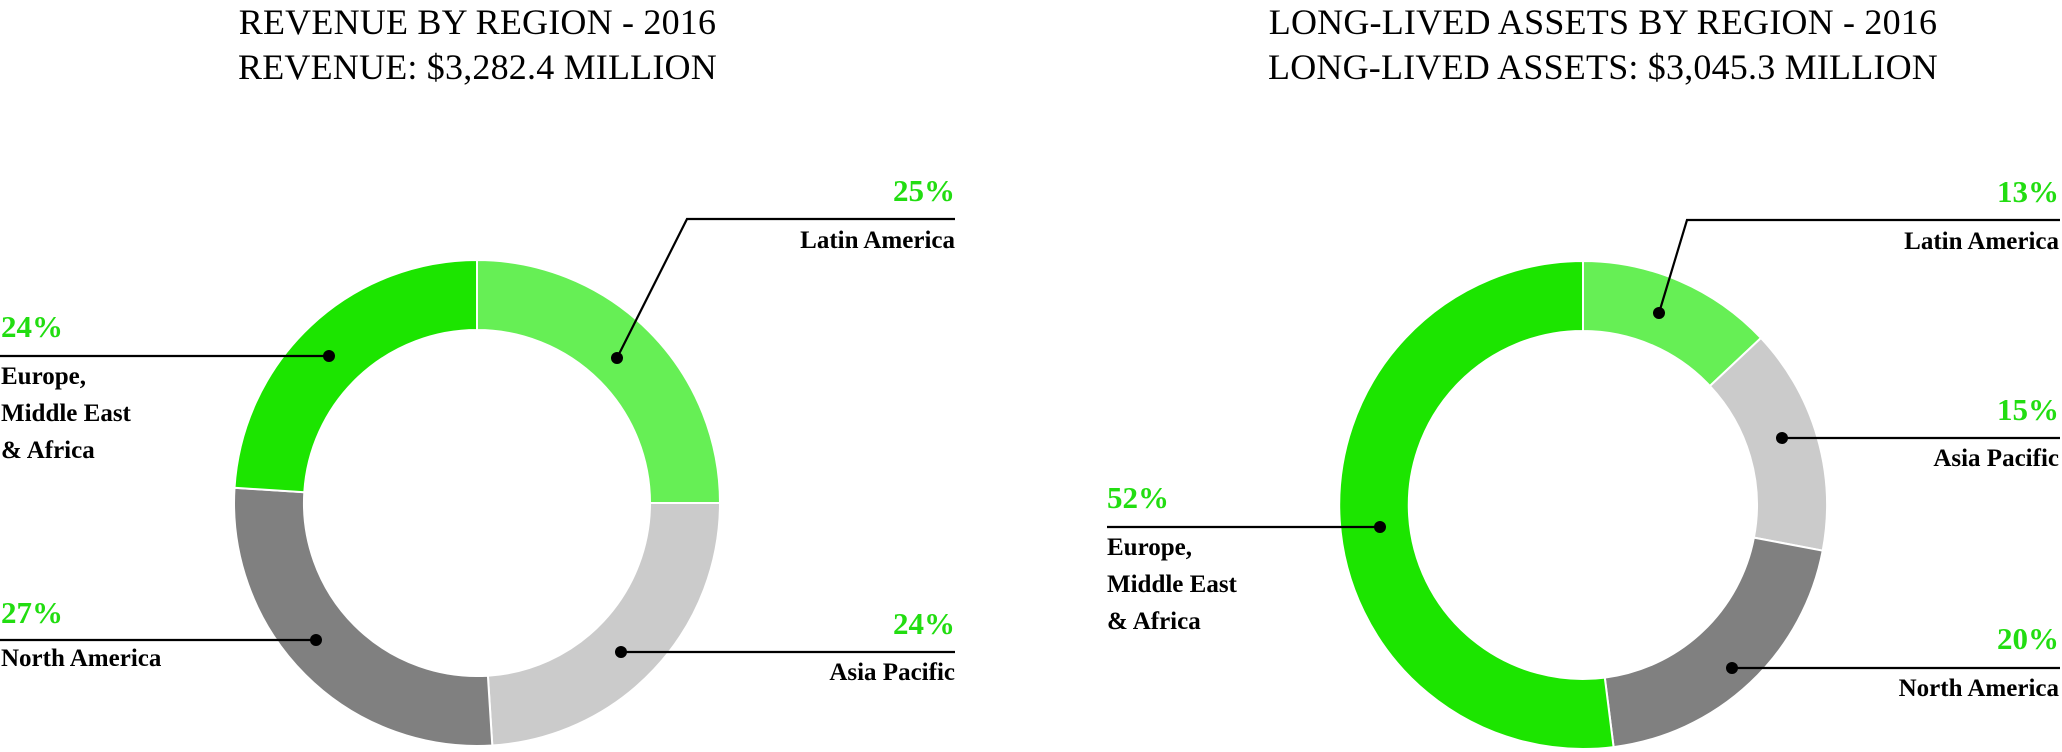 The image size is (2062, 752). Describe the element at coordinates (1659, 313) in the screenshot. I see `assets-dot-latin-america` at that location.